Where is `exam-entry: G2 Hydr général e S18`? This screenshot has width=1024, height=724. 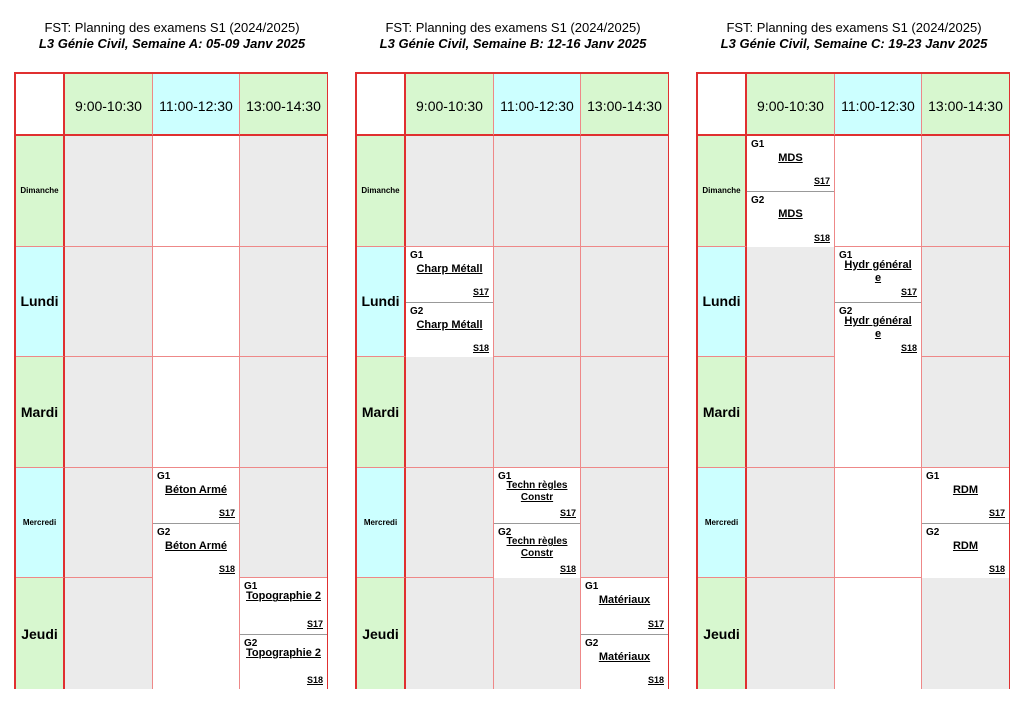
exam-entry: G2 Hydr général e S18 is located at coordinates (878, 329).